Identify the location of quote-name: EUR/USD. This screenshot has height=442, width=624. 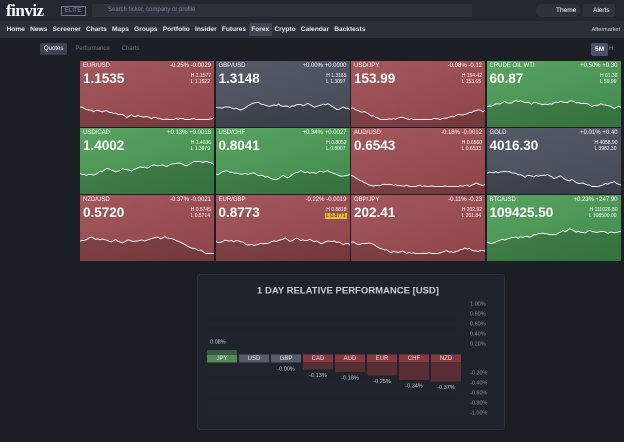
(97, 66).